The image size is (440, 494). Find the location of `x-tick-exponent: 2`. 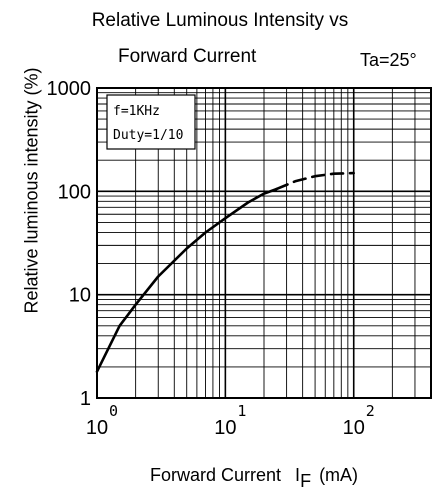

x-tick-exponent: 2 is located at coordinates (370, 411).